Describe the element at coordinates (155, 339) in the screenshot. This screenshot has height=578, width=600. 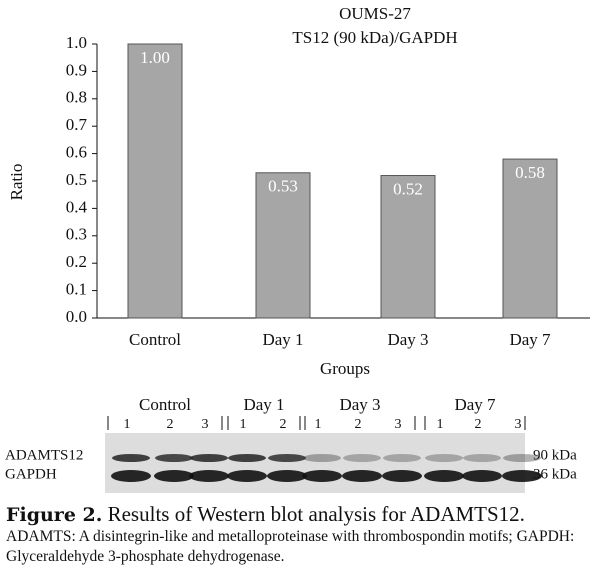
I see `x-tick-label: Control` at that location.